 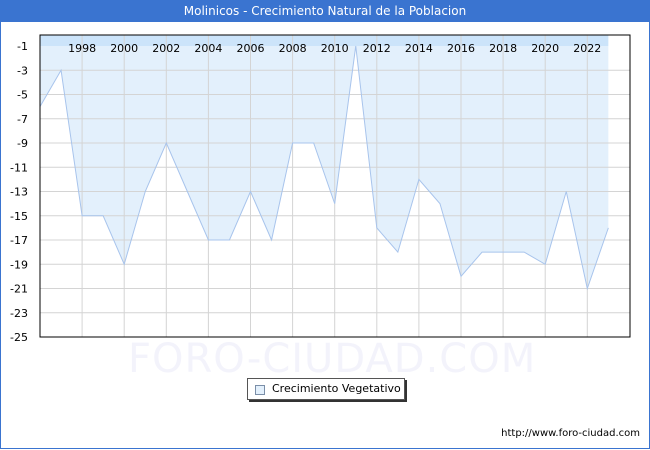 I want to click on x-tick-label: 2006, so click(x=251, y=48).